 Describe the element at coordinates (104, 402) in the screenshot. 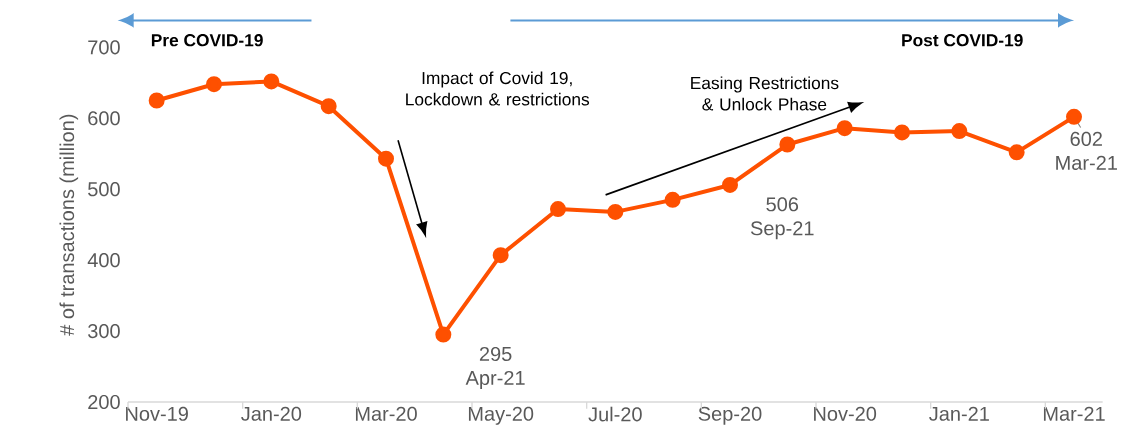

I see `y-tick-label: 200` at that location.